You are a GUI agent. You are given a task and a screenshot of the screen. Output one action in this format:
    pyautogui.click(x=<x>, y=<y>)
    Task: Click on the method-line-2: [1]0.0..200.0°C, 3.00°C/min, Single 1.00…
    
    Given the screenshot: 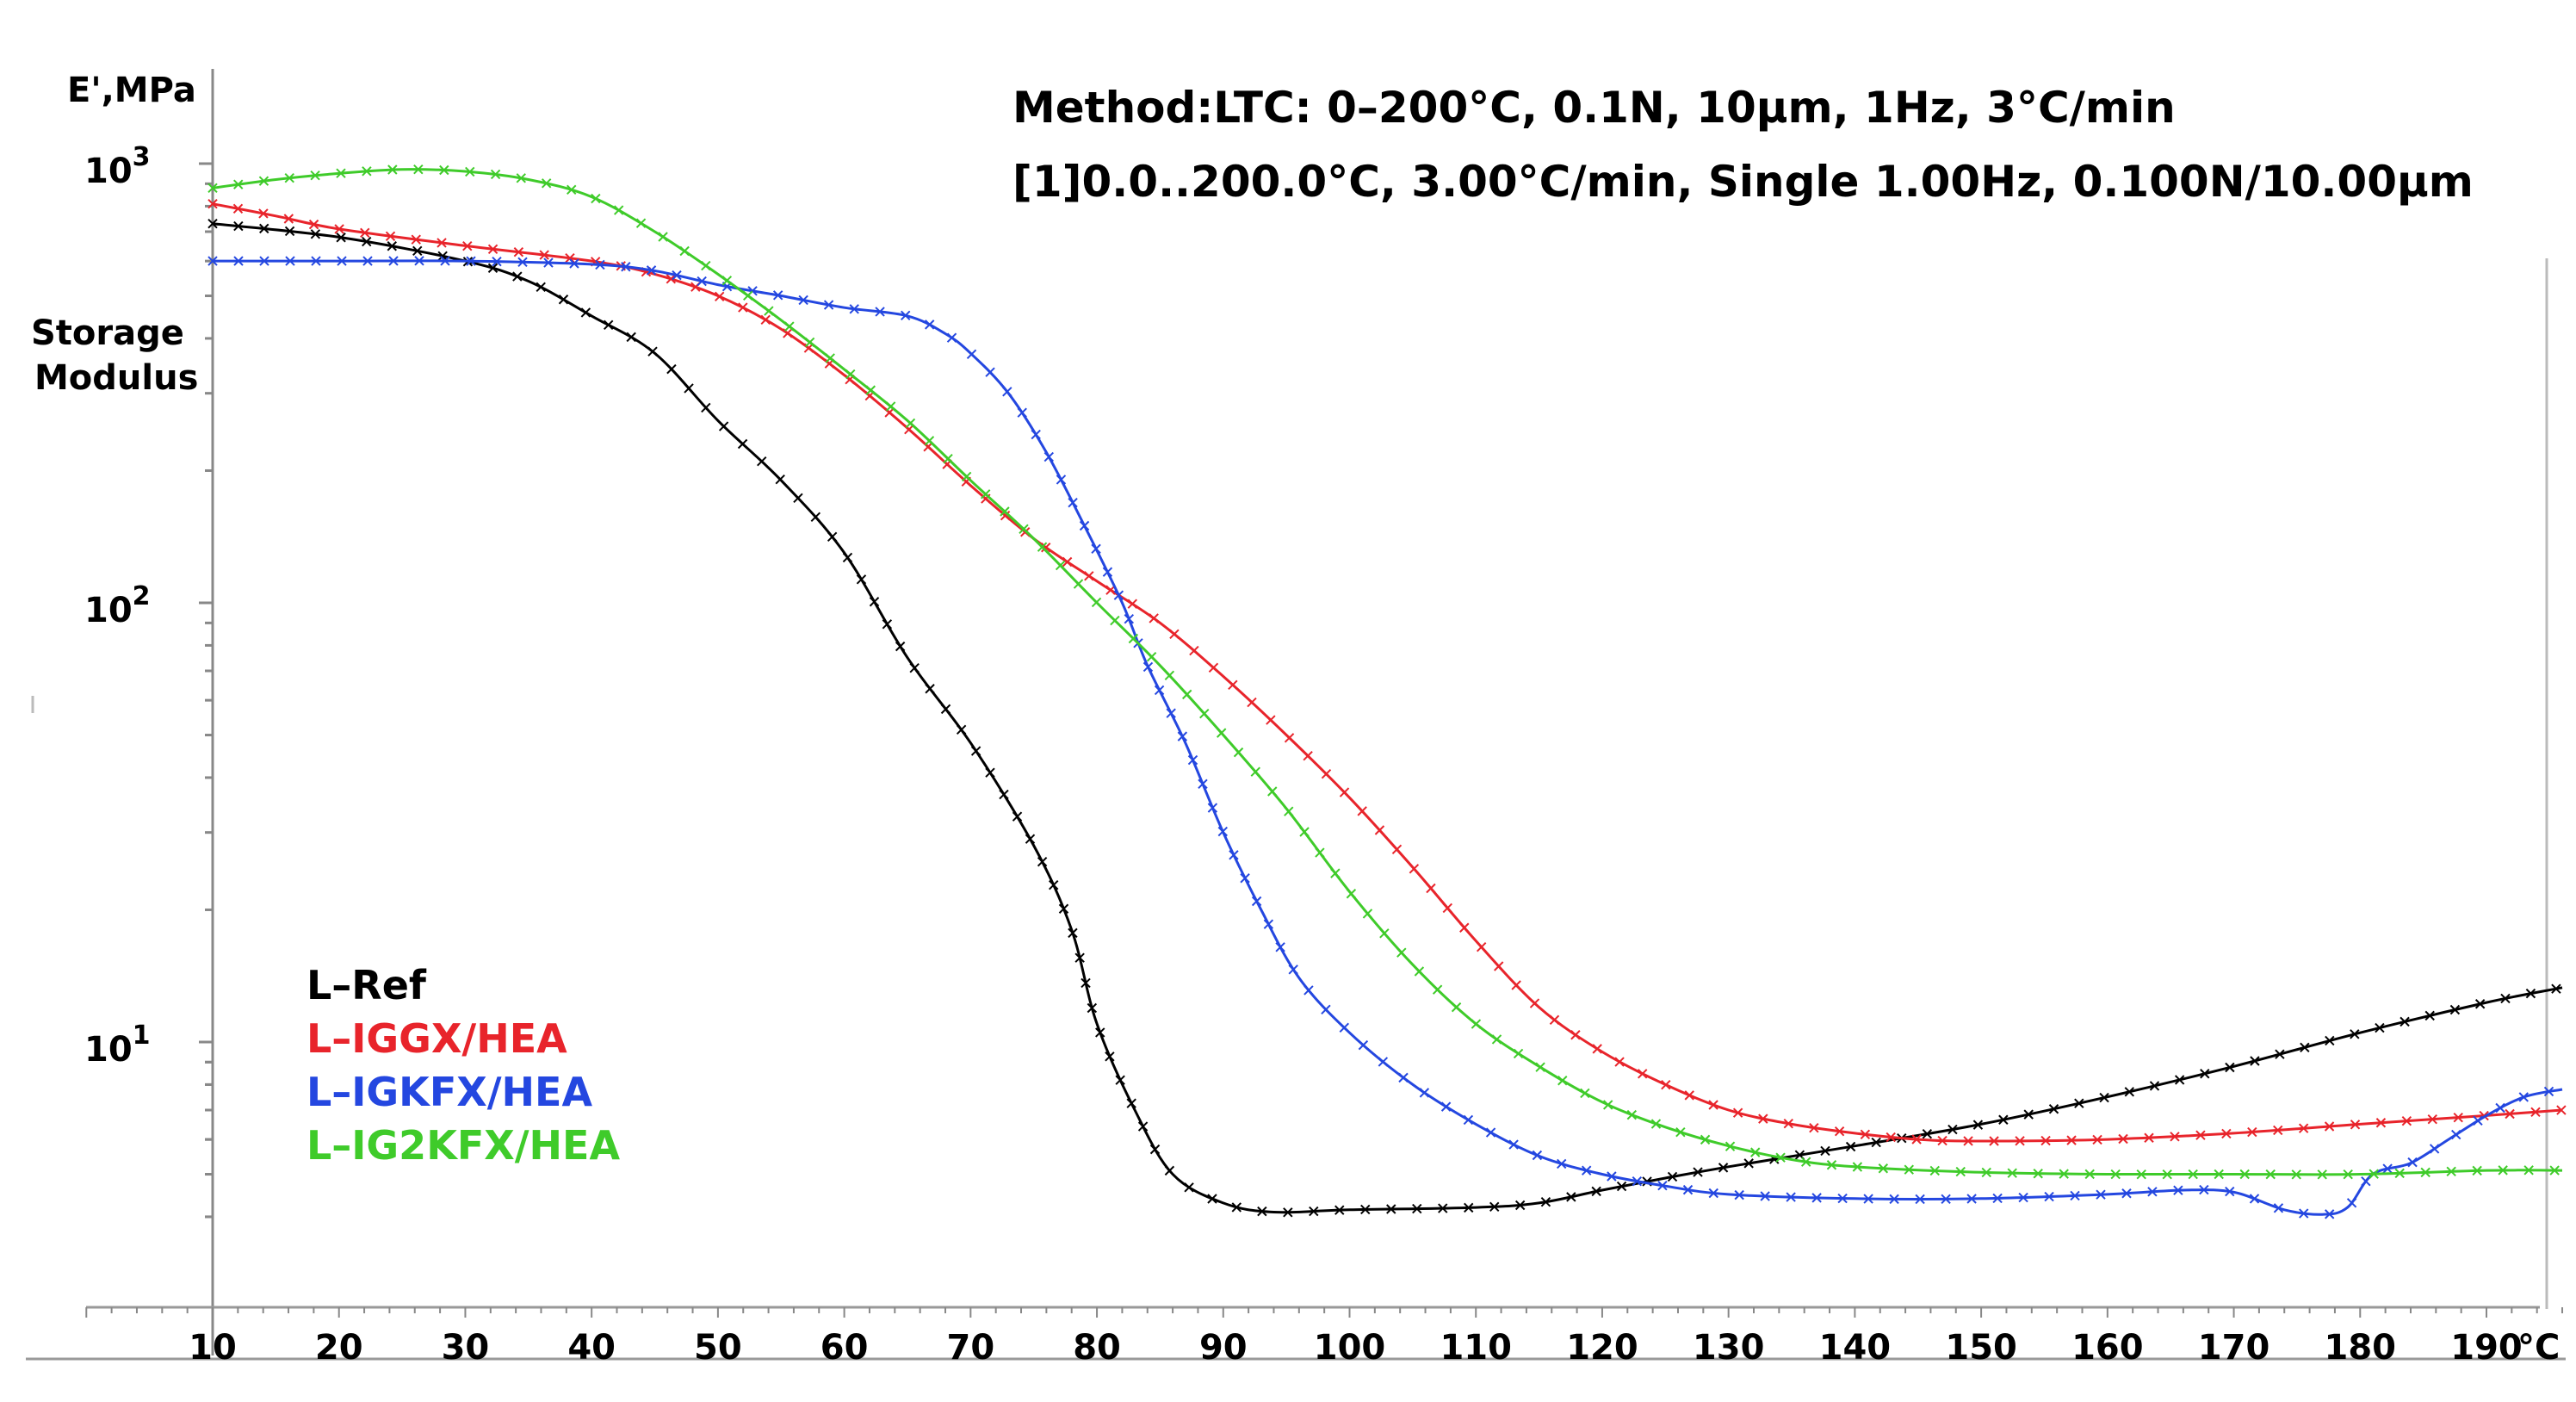 What is the action you would take?
    pyautogui.click(x=1743, y=182)
    